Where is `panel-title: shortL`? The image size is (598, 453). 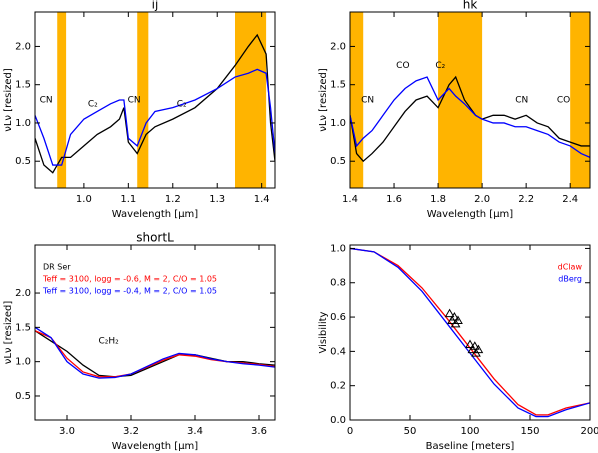
panel-title: shortL is located at coordinates (155, 238).